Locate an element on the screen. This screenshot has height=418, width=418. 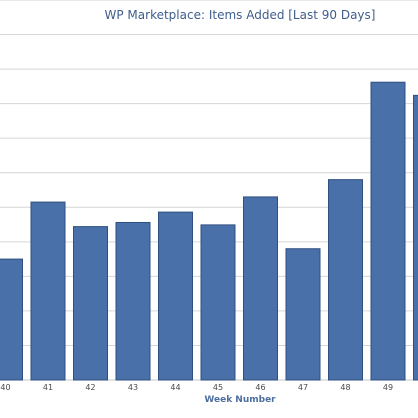
x-tick-label: 45 is located at coordinates (218, 387).